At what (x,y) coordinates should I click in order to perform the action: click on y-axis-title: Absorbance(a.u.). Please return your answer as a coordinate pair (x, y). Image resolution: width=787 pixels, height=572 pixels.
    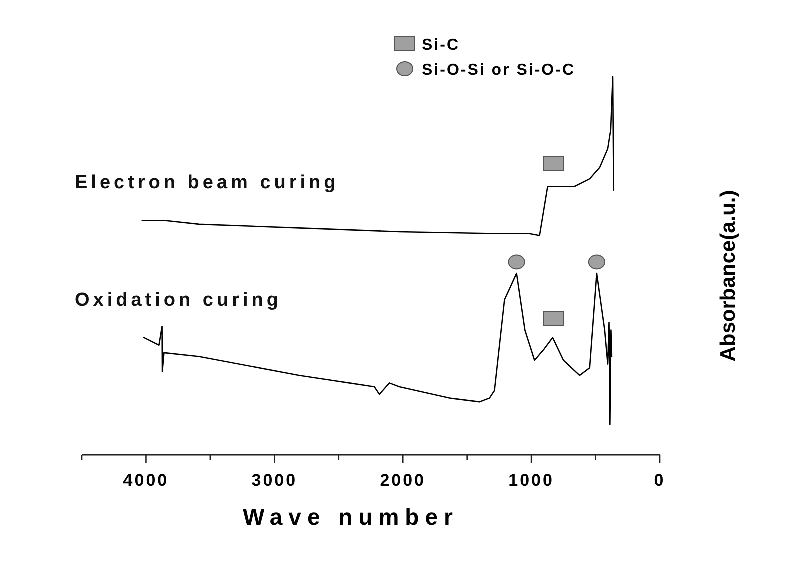
    Looking at the image, I should click on (728, 276).